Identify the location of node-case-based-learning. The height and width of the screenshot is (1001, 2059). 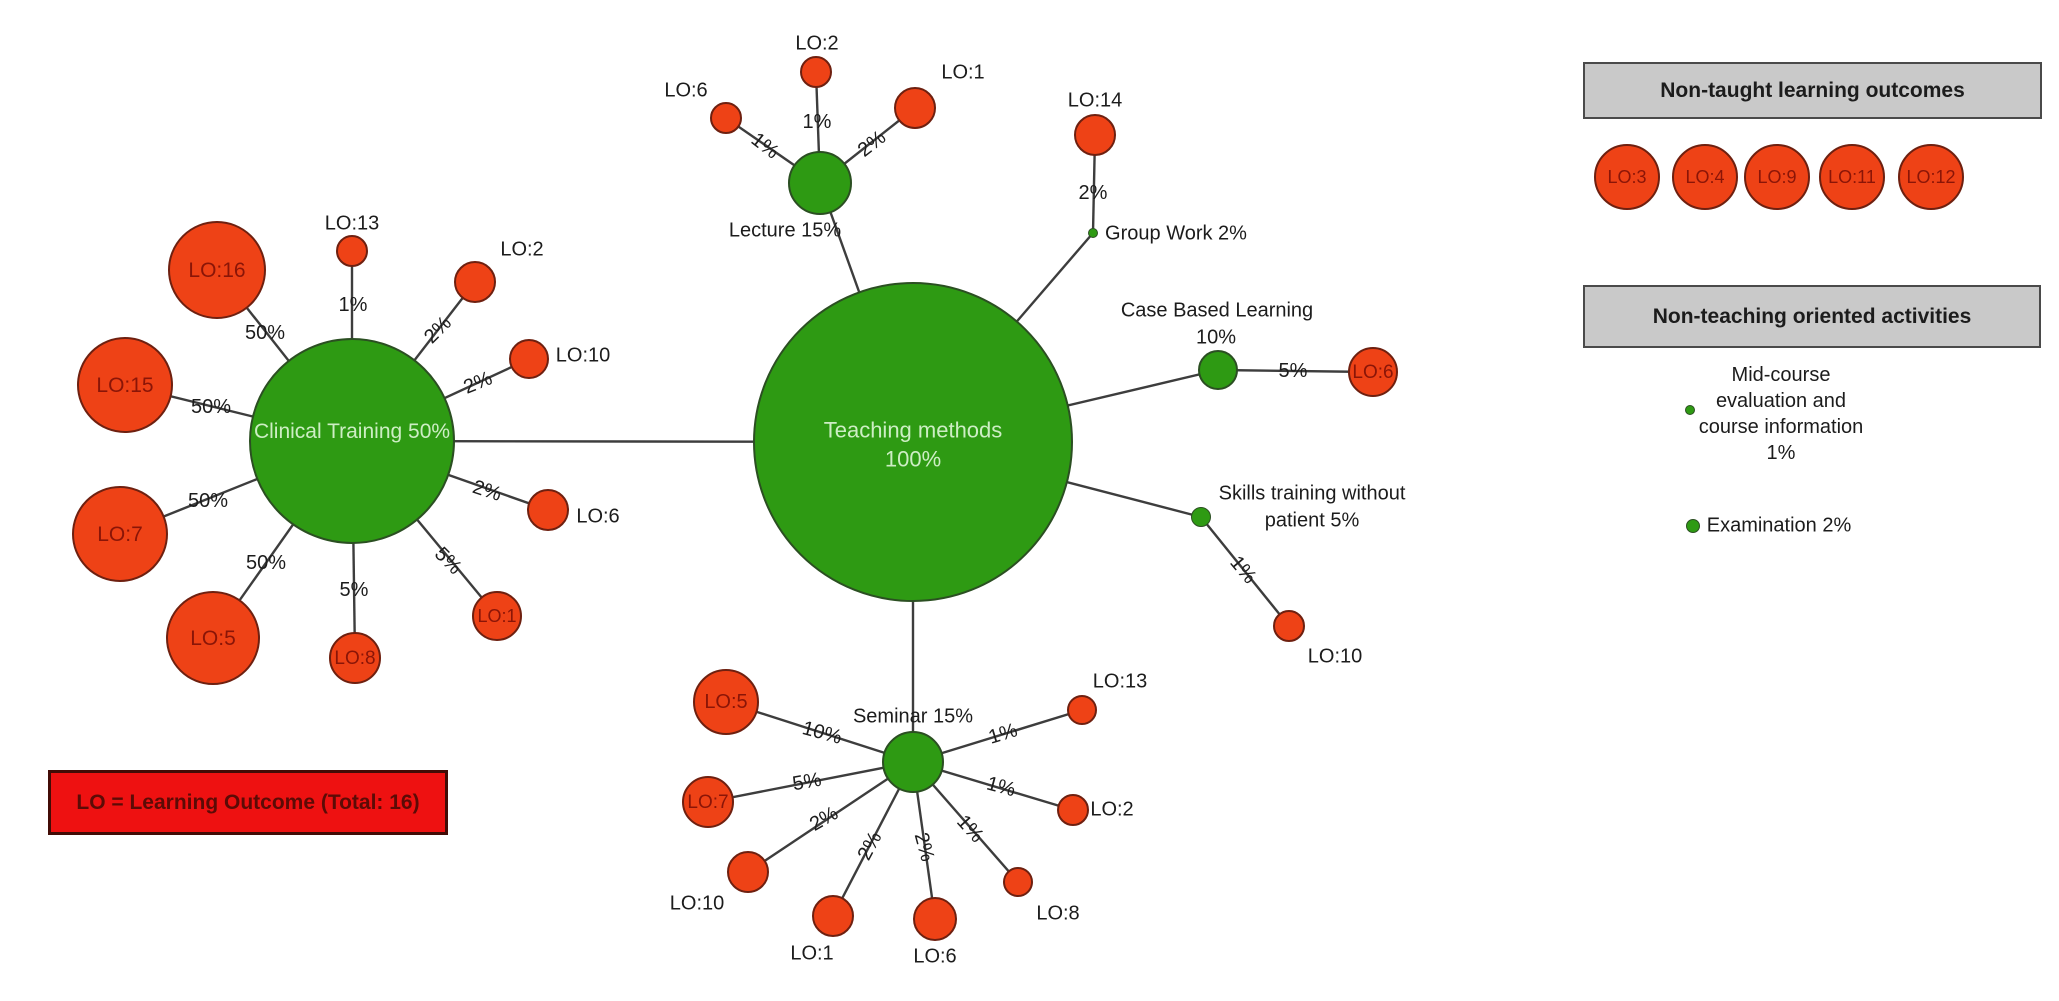
(1218, 370).